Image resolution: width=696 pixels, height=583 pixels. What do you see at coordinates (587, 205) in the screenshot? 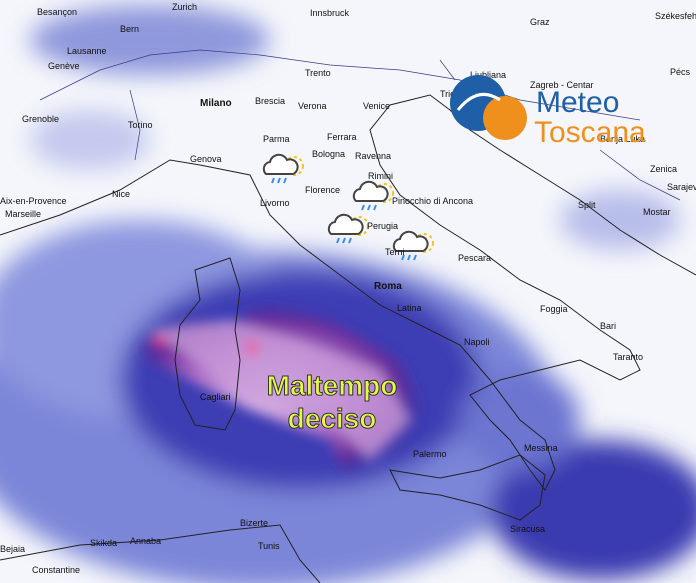
I see `city-label: Split` at bounding box center [587, 205].